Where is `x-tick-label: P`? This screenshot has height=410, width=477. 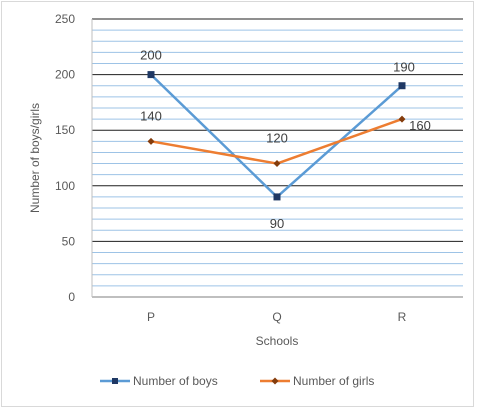
x-tick-label: P is located at coordinates (151, 317).